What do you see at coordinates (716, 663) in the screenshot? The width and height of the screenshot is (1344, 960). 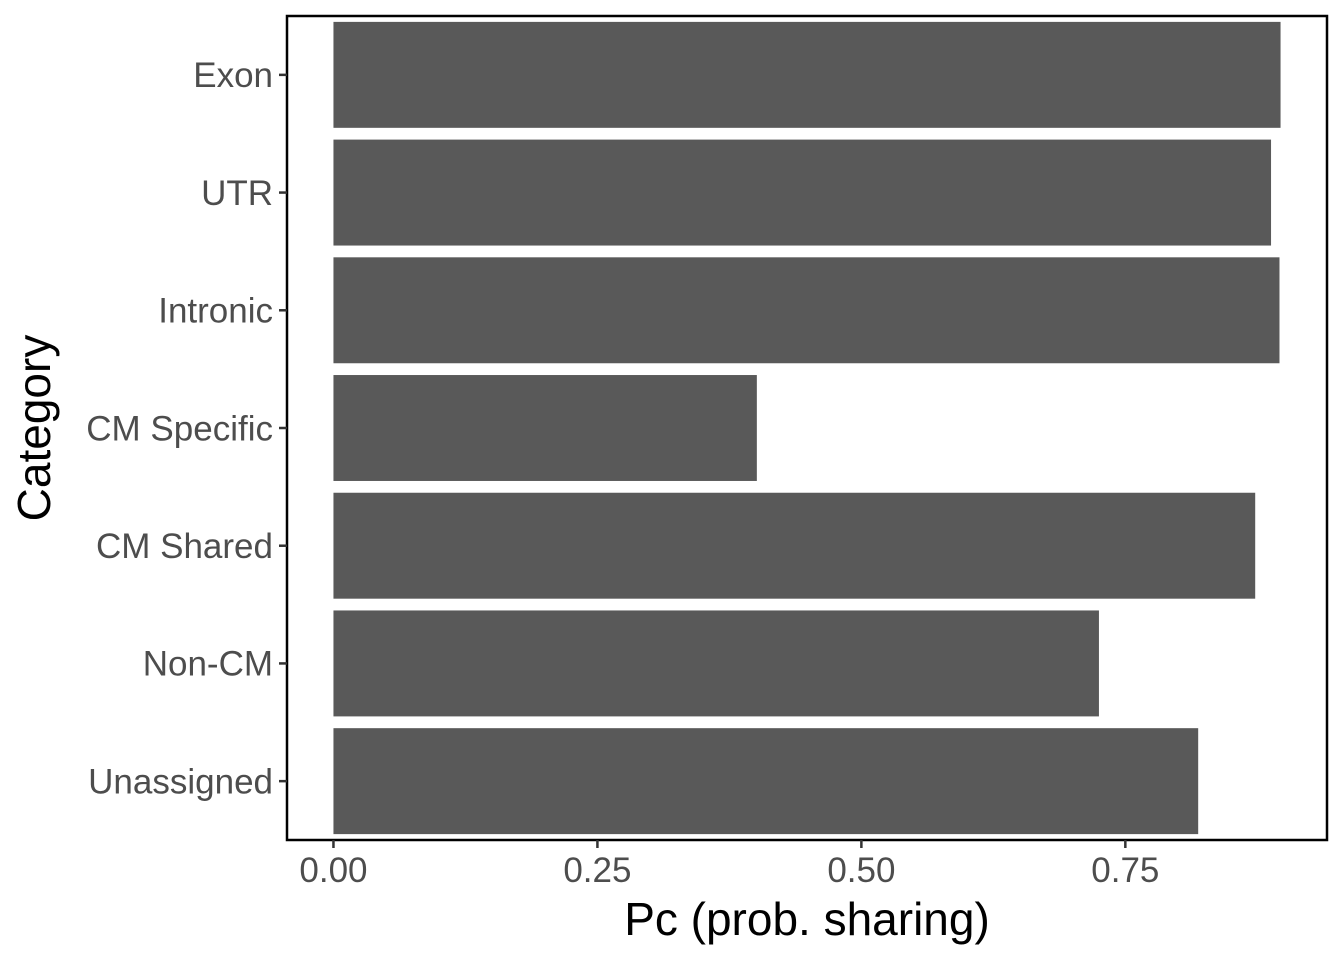 I see `bar-non-cm` at bounding box center [716, 663].